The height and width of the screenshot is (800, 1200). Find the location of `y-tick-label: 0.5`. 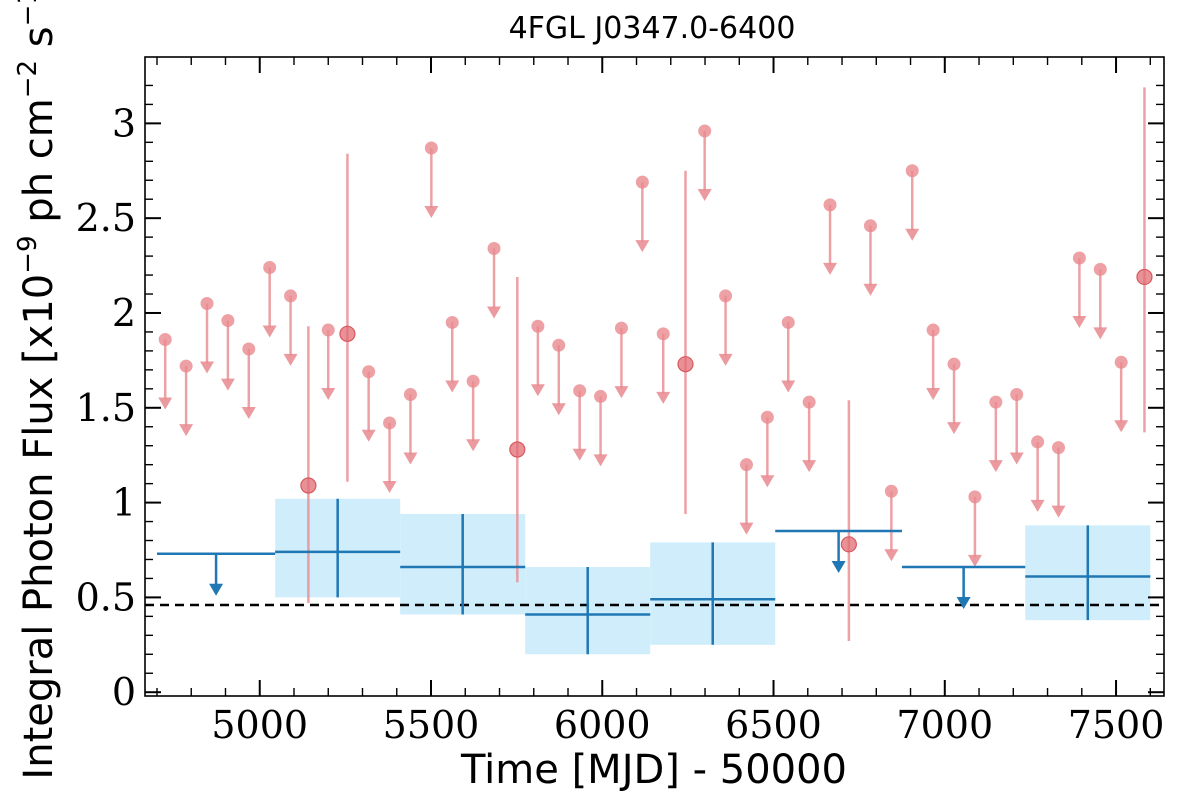

y-tick-label: 0.5 is located at coordinates (106, 597).